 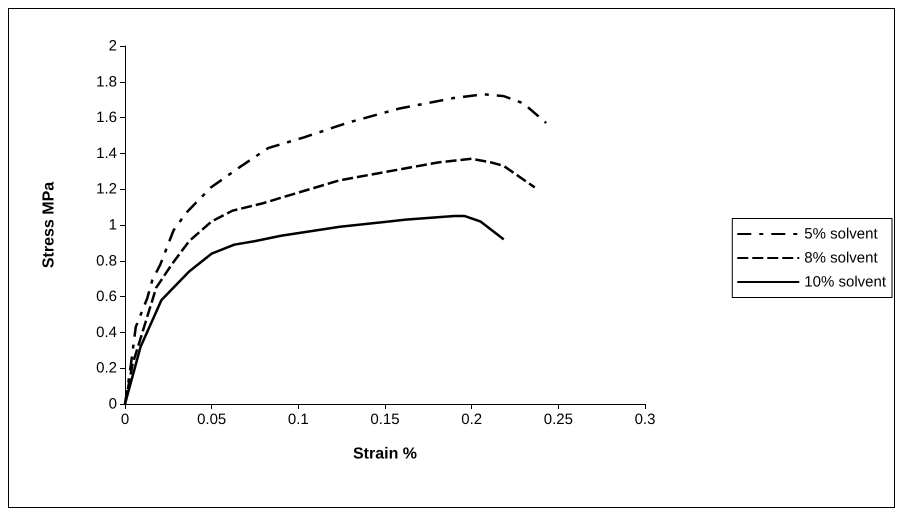 I want to click on y-tick-label: 1.2, so click(x=106, y=189).